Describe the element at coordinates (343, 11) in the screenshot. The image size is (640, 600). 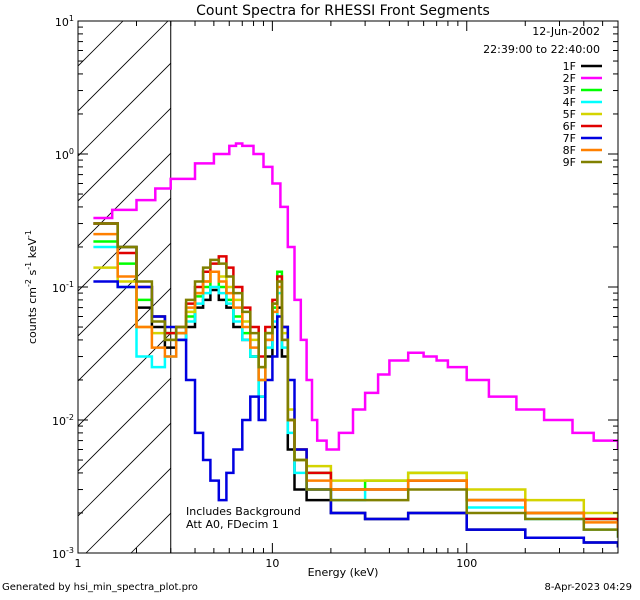
I see `chart-title: Count Spectra for RHESSI Front Segments` at that location.